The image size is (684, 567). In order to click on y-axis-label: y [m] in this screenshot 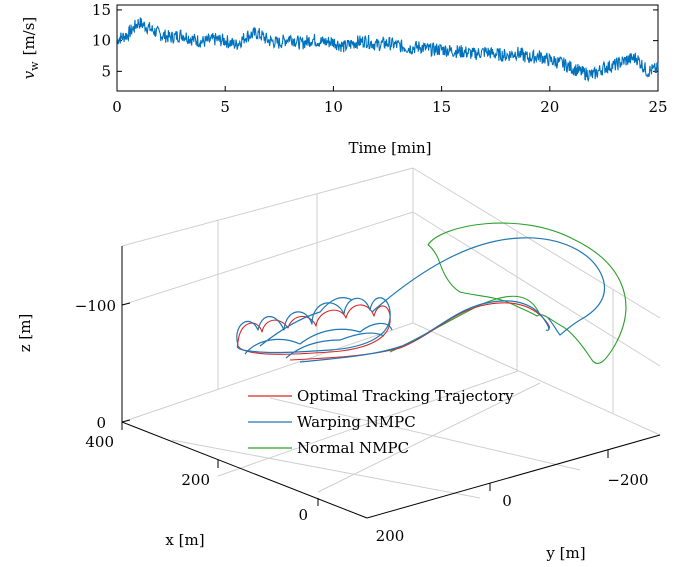, I will do `click(565, 553)`.